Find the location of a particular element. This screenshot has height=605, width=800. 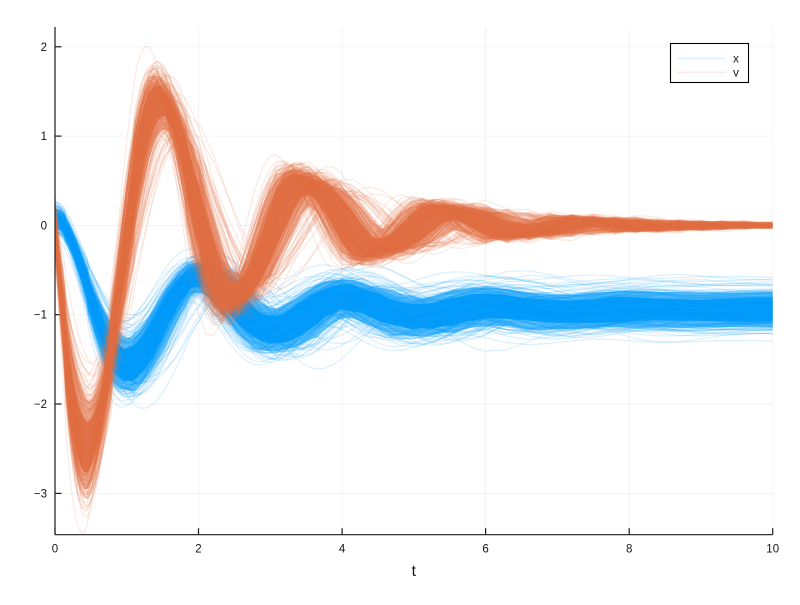

svg-text: x is located at coordinates (736, 59).